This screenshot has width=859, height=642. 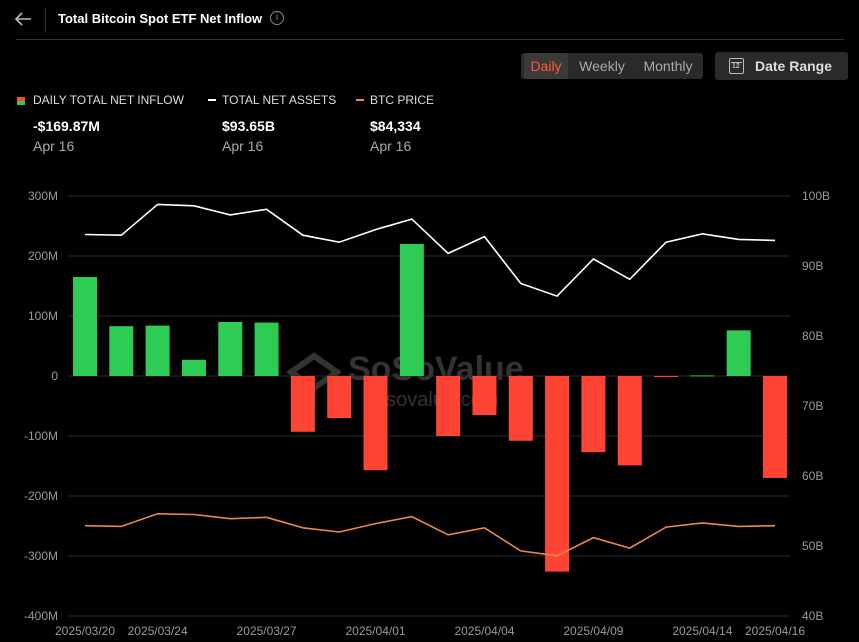 What do you see at coordinates (375, 631) in the screenshot?
I see `x-tick-label: 2025/04/01` at bounding box center [375, 631].